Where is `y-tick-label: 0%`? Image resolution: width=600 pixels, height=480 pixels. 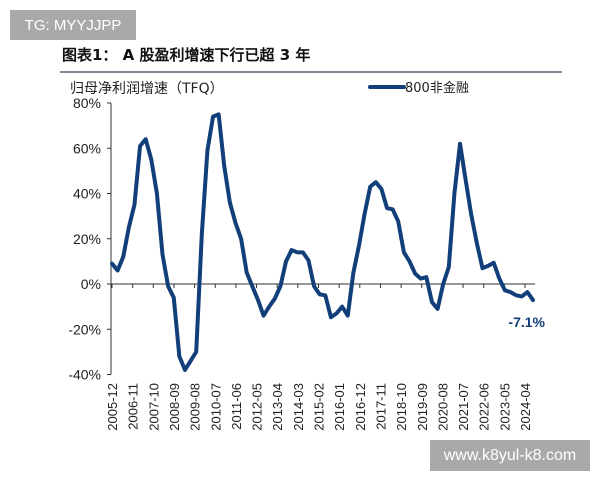 y-tick-label: 0% is located at coordinates (91, 284).